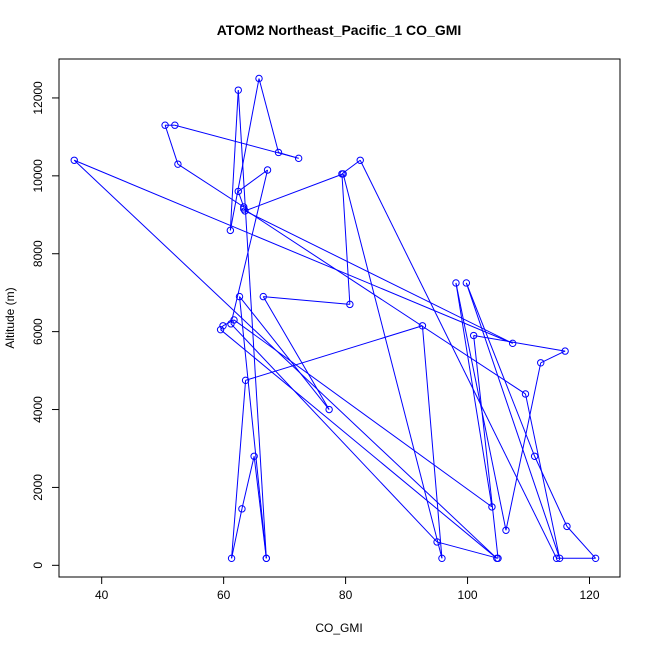  I want to click on x-tick-label: 80, so click(346, 595).